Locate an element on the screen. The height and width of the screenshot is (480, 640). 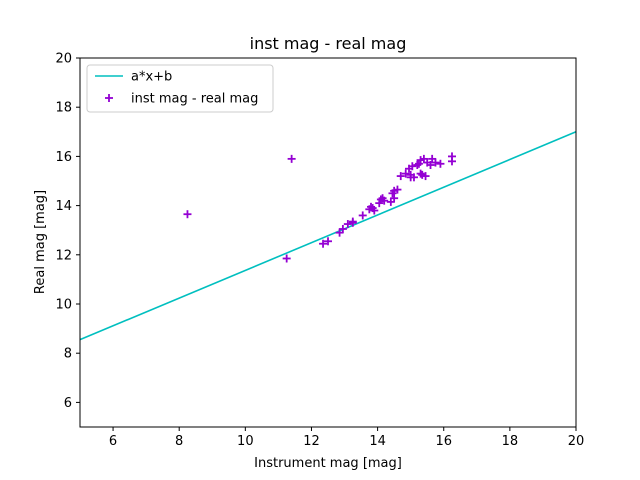
y-axis-label: Real mag [mag] is located at coordinates (40, 242).